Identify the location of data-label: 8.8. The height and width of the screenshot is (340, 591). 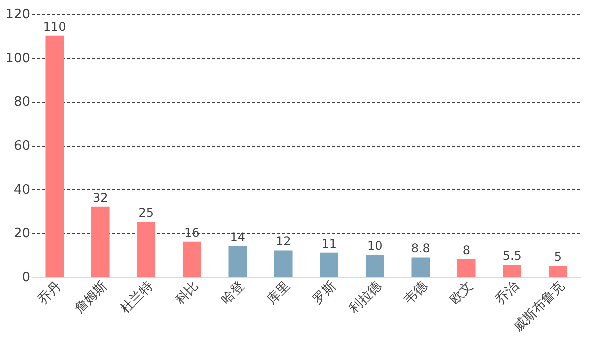
(420, 249).